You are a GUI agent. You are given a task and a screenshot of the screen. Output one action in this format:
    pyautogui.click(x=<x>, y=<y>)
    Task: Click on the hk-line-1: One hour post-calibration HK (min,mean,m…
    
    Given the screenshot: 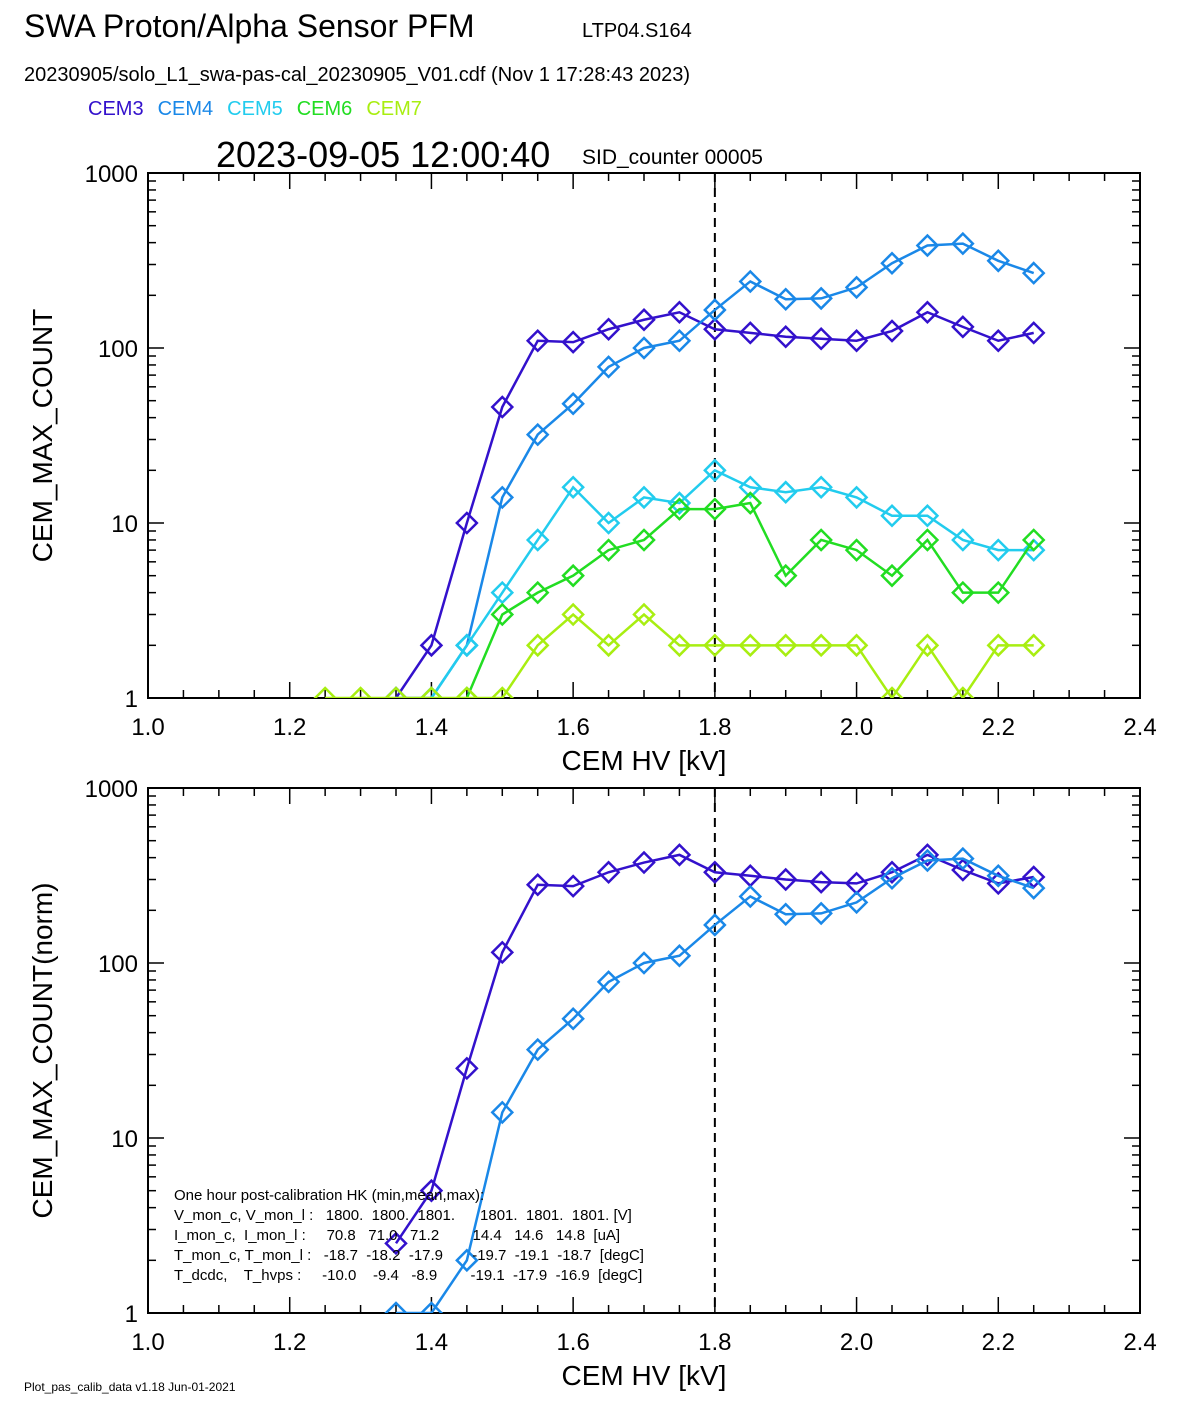 What is the action you would take?
    pyautogui.click(x=329, y=1195)
    